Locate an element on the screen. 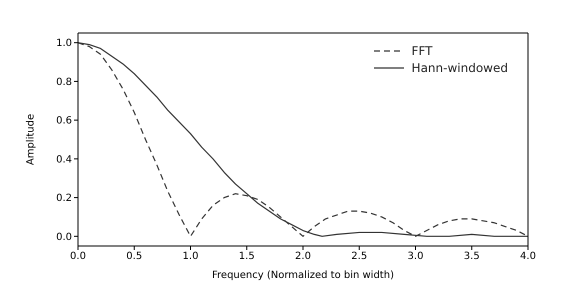  x-axis-title: Frequency (Normalized to bin width) is located at coordinates (303, 275).